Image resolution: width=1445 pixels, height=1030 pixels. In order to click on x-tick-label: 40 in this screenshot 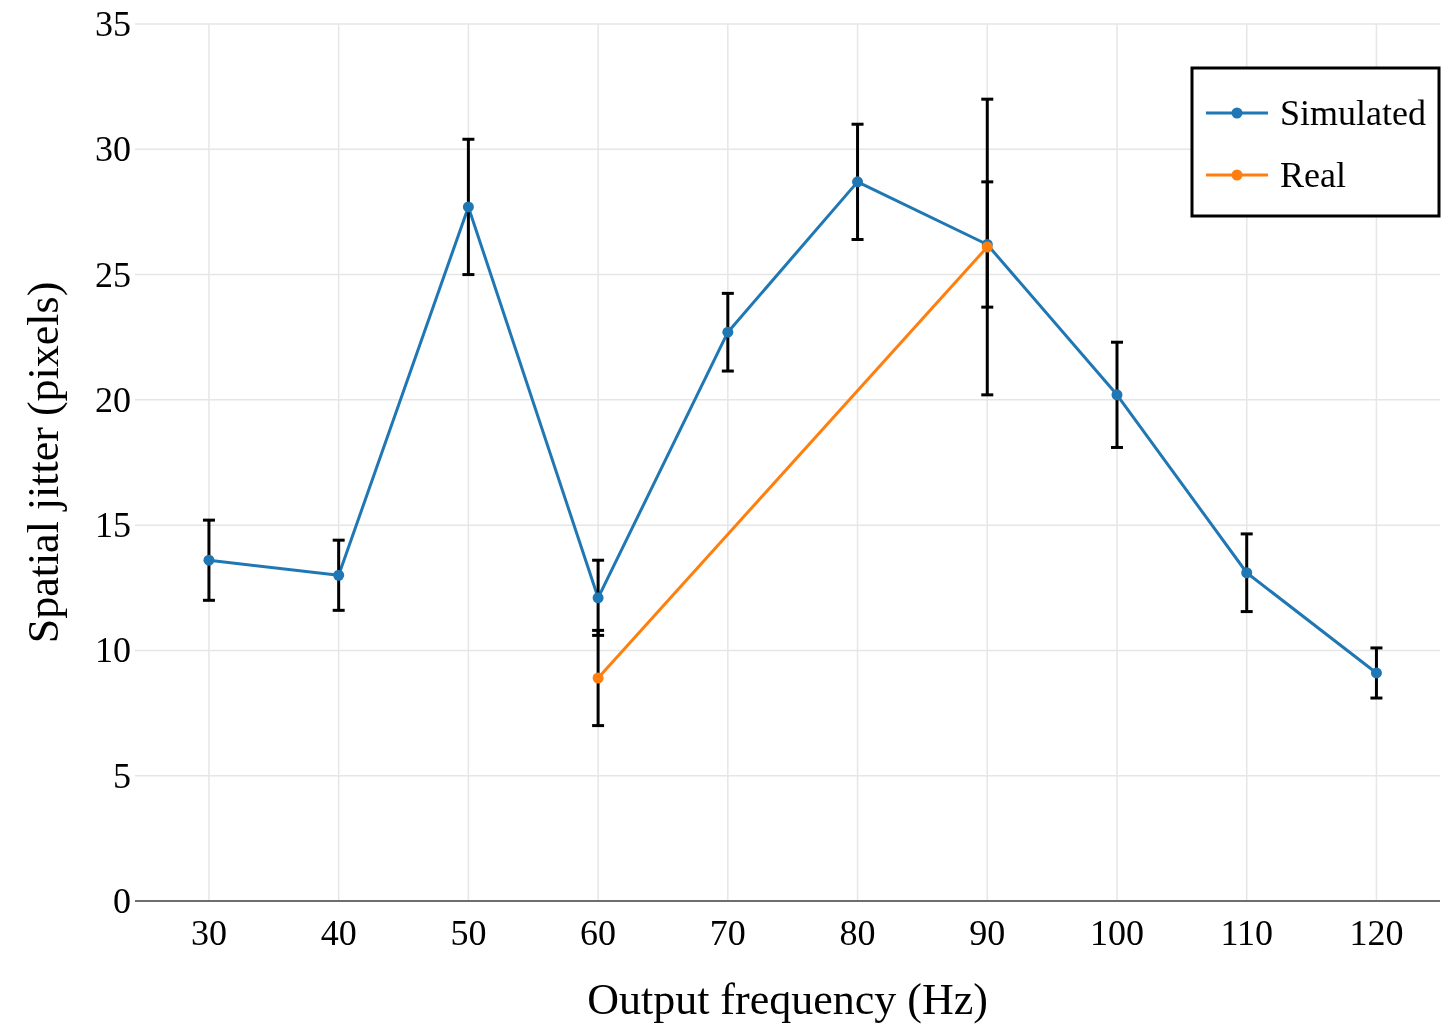, I will do `click(338, 933)`.